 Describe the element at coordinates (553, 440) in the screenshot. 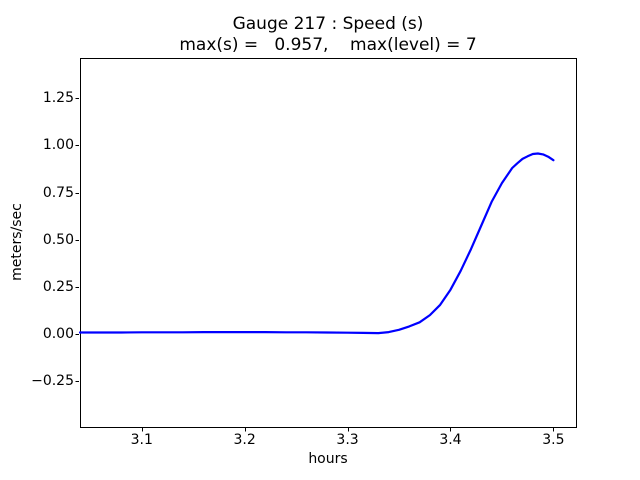

I see `x-tick-label: 3.5` at that location.